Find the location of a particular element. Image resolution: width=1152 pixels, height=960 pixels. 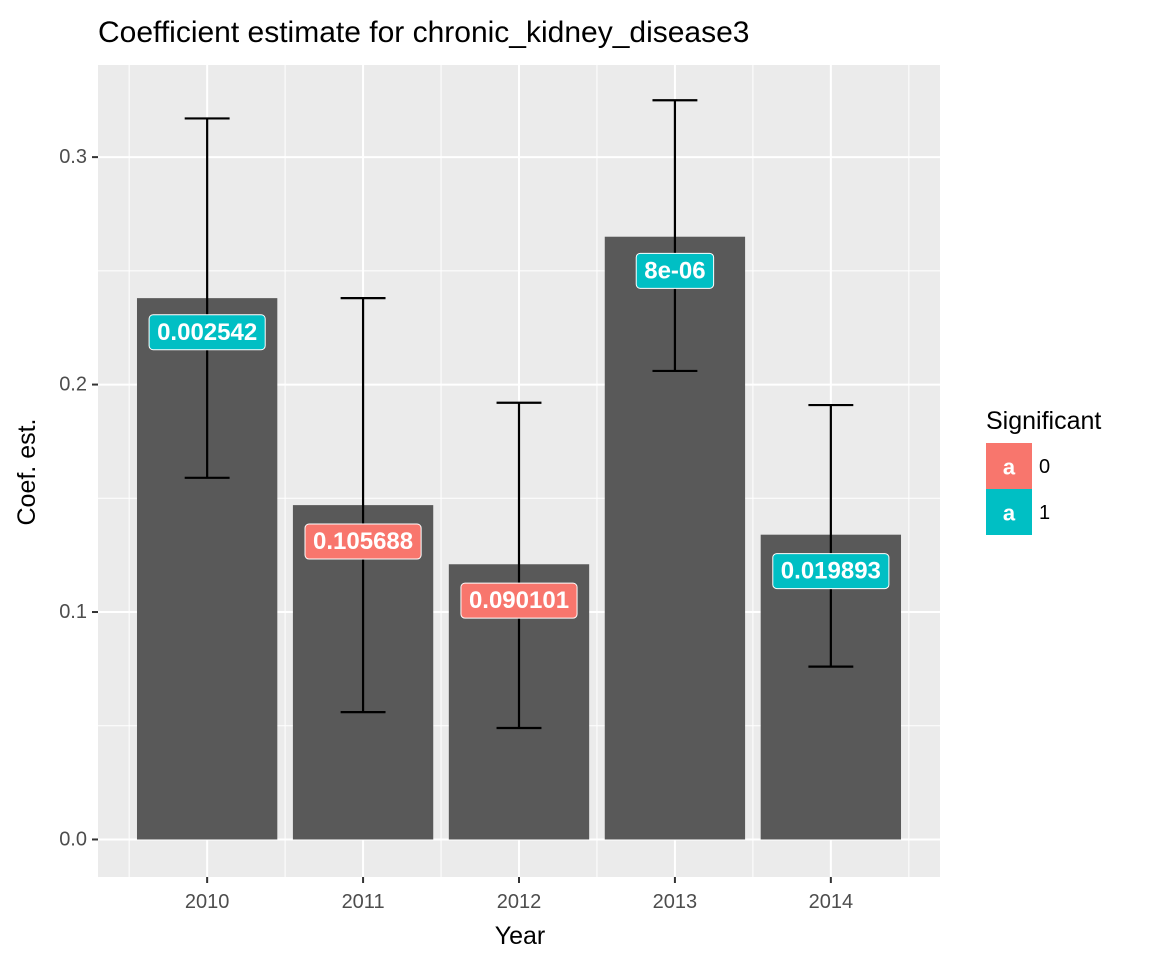

data-label-2012: 0.090101 is located at coordinates (519, 600).